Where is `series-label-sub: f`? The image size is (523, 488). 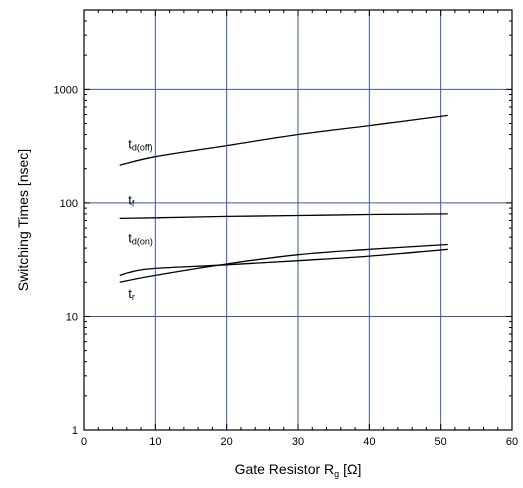 series-label-sub: f is located at coordinates (133, 203).